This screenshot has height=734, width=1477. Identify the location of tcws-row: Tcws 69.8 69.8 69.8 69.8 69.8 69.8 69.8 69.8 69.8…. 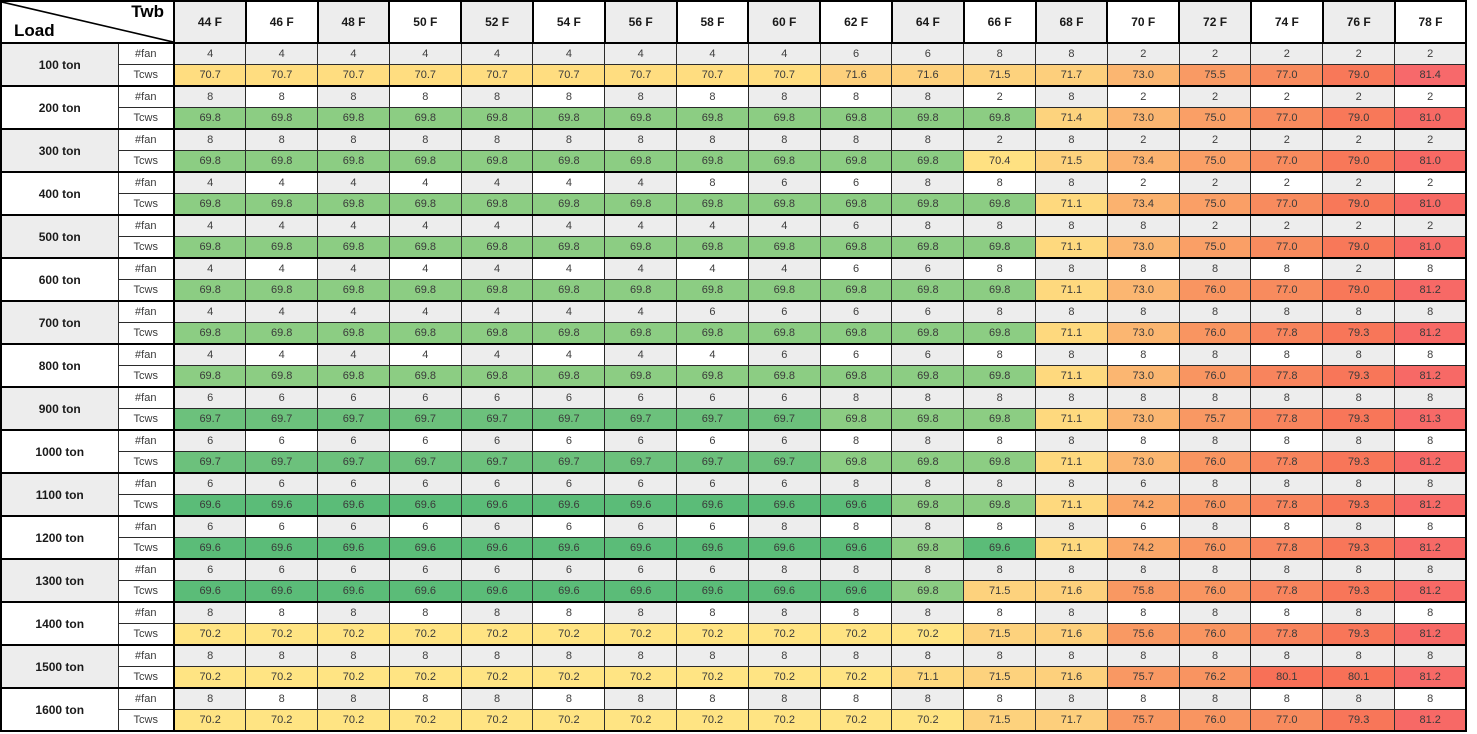
(734, 290).